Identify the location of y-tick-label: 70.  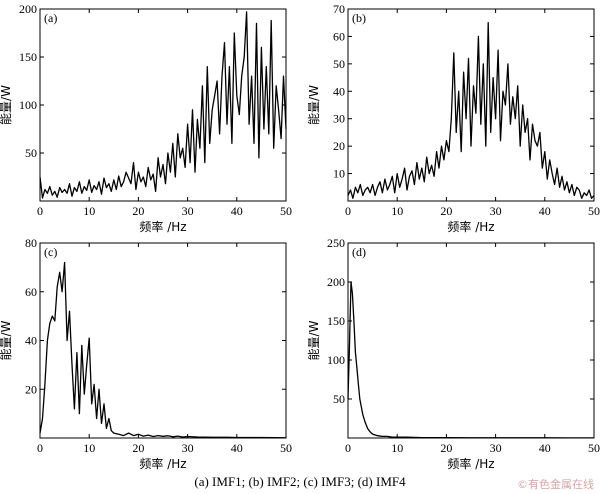
(339, 9).